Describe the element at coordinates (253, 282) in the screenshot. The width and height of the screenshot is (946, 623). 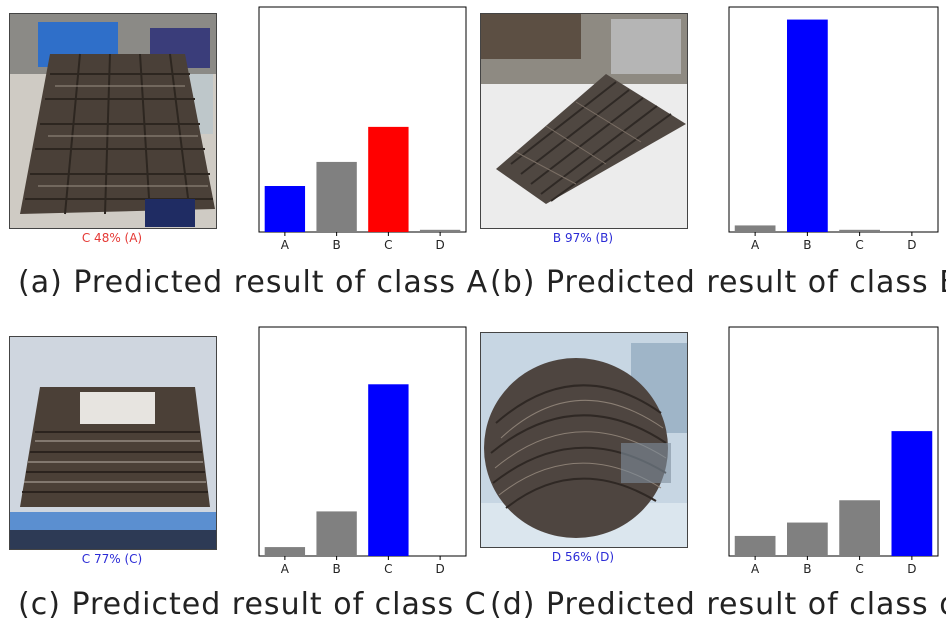
I see `caption-a: (a) Predicted result of class A` at that location.